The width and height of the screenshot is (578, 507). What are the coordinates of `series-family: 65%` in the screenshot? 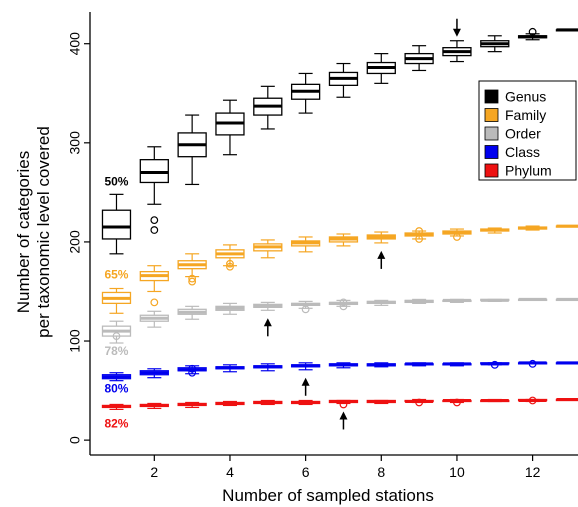 It's located at (339, 269).